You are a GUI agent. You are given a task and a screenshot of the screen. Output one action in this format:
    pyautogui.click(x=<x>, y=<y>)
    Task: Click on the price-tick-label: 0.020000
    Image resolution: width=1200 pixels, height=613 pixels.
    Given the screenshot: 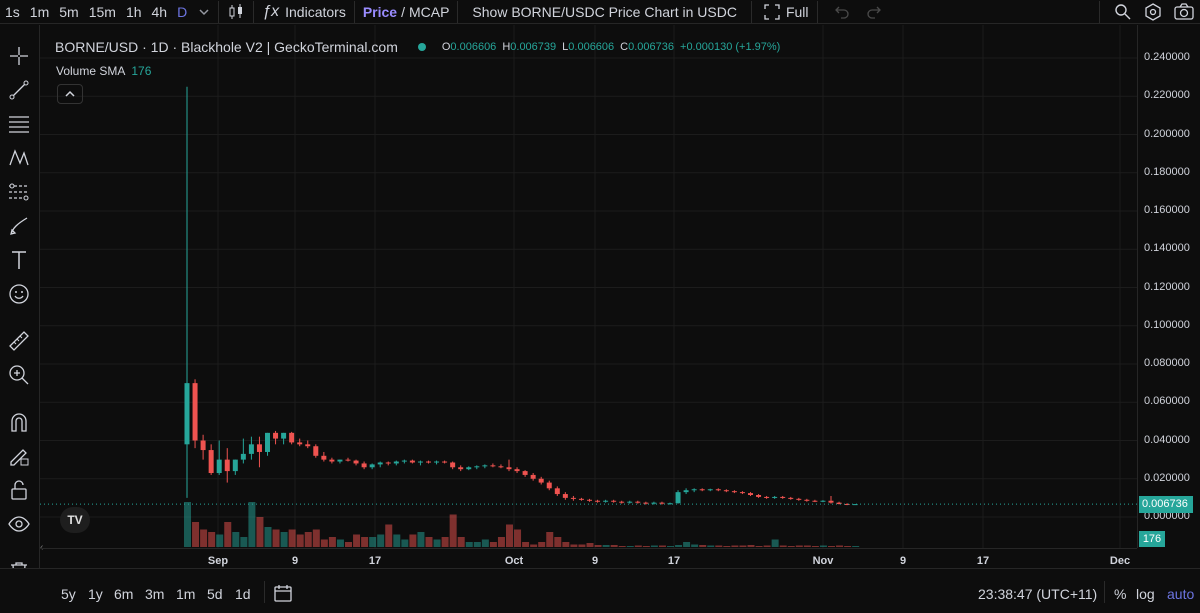 What is the action you would take?
    pyautogui.click(x=1167, y=477)
    